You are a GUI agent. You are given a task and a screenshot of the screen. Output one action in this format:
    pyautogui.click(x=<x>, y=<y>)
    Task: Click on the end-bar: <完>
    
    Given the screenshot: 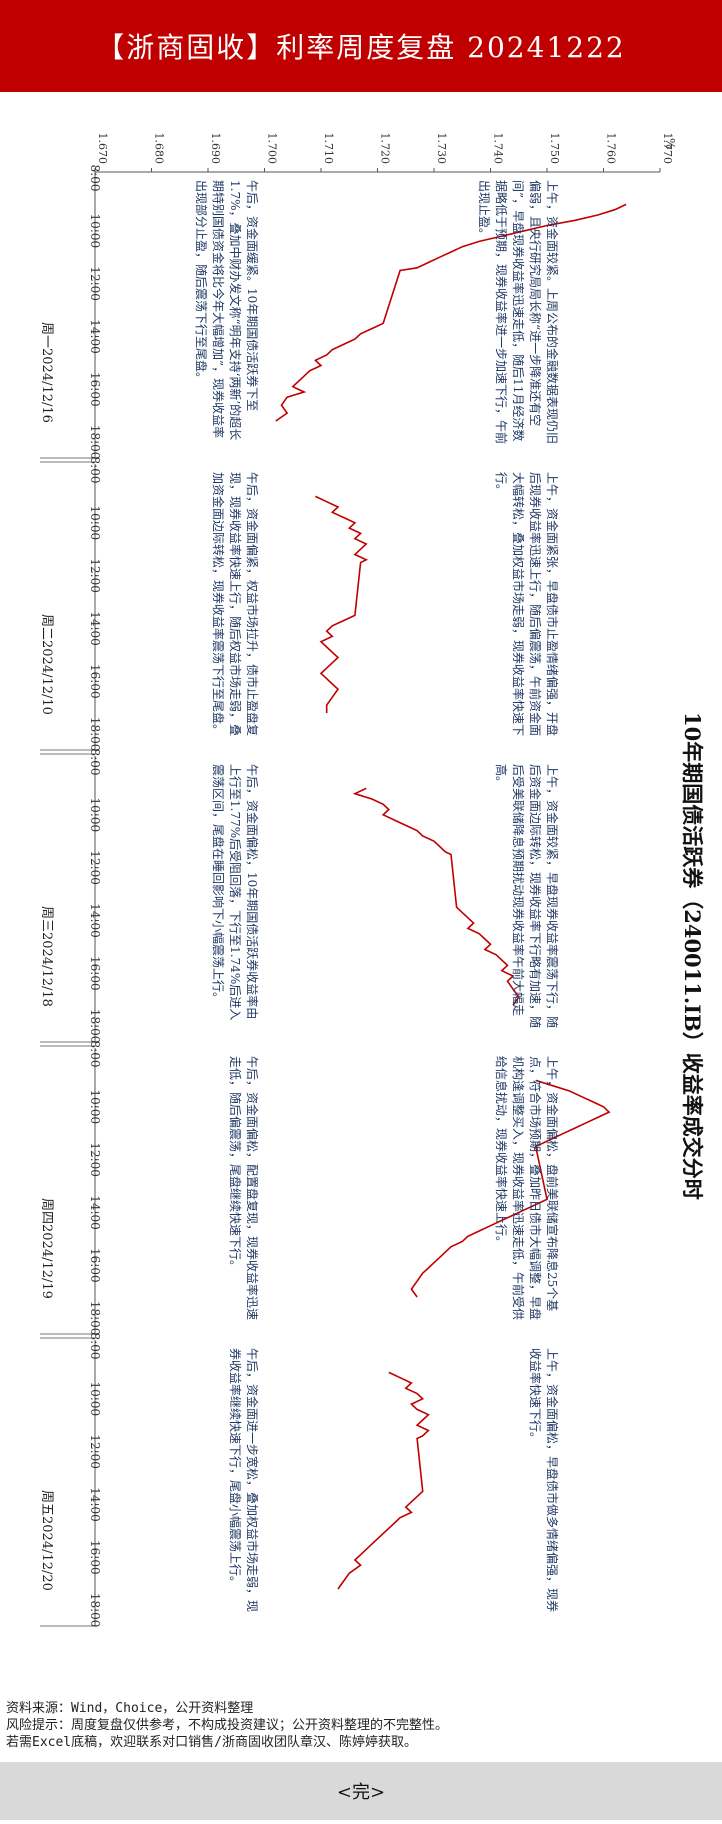 What is the action you would take?
    pyautogui.click(x=361, y=1791)
    